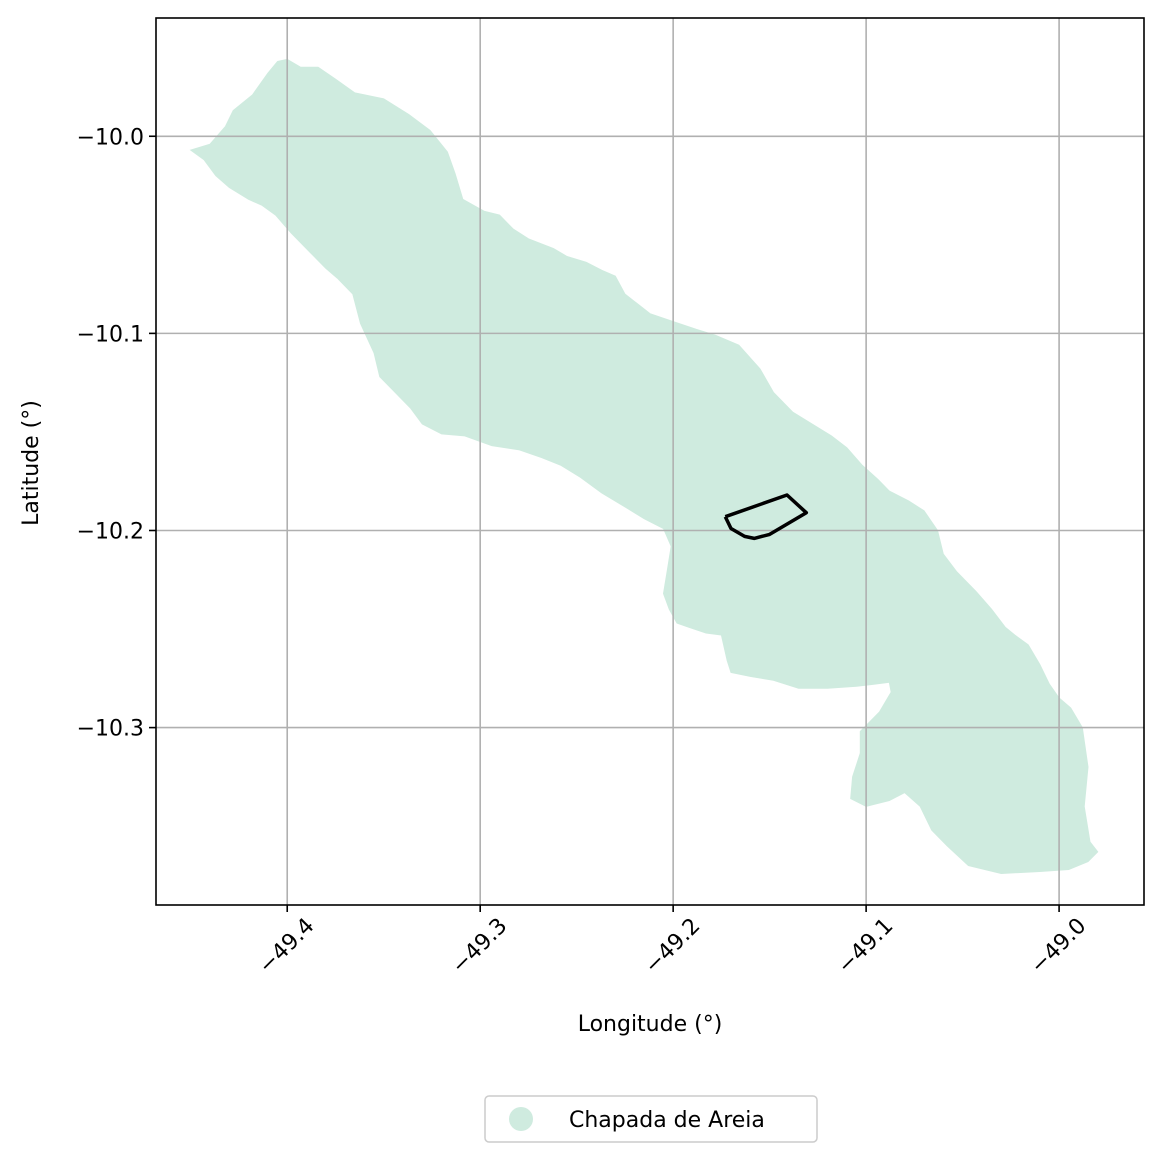  I want to click on legend-frame, so click(651, 1119).